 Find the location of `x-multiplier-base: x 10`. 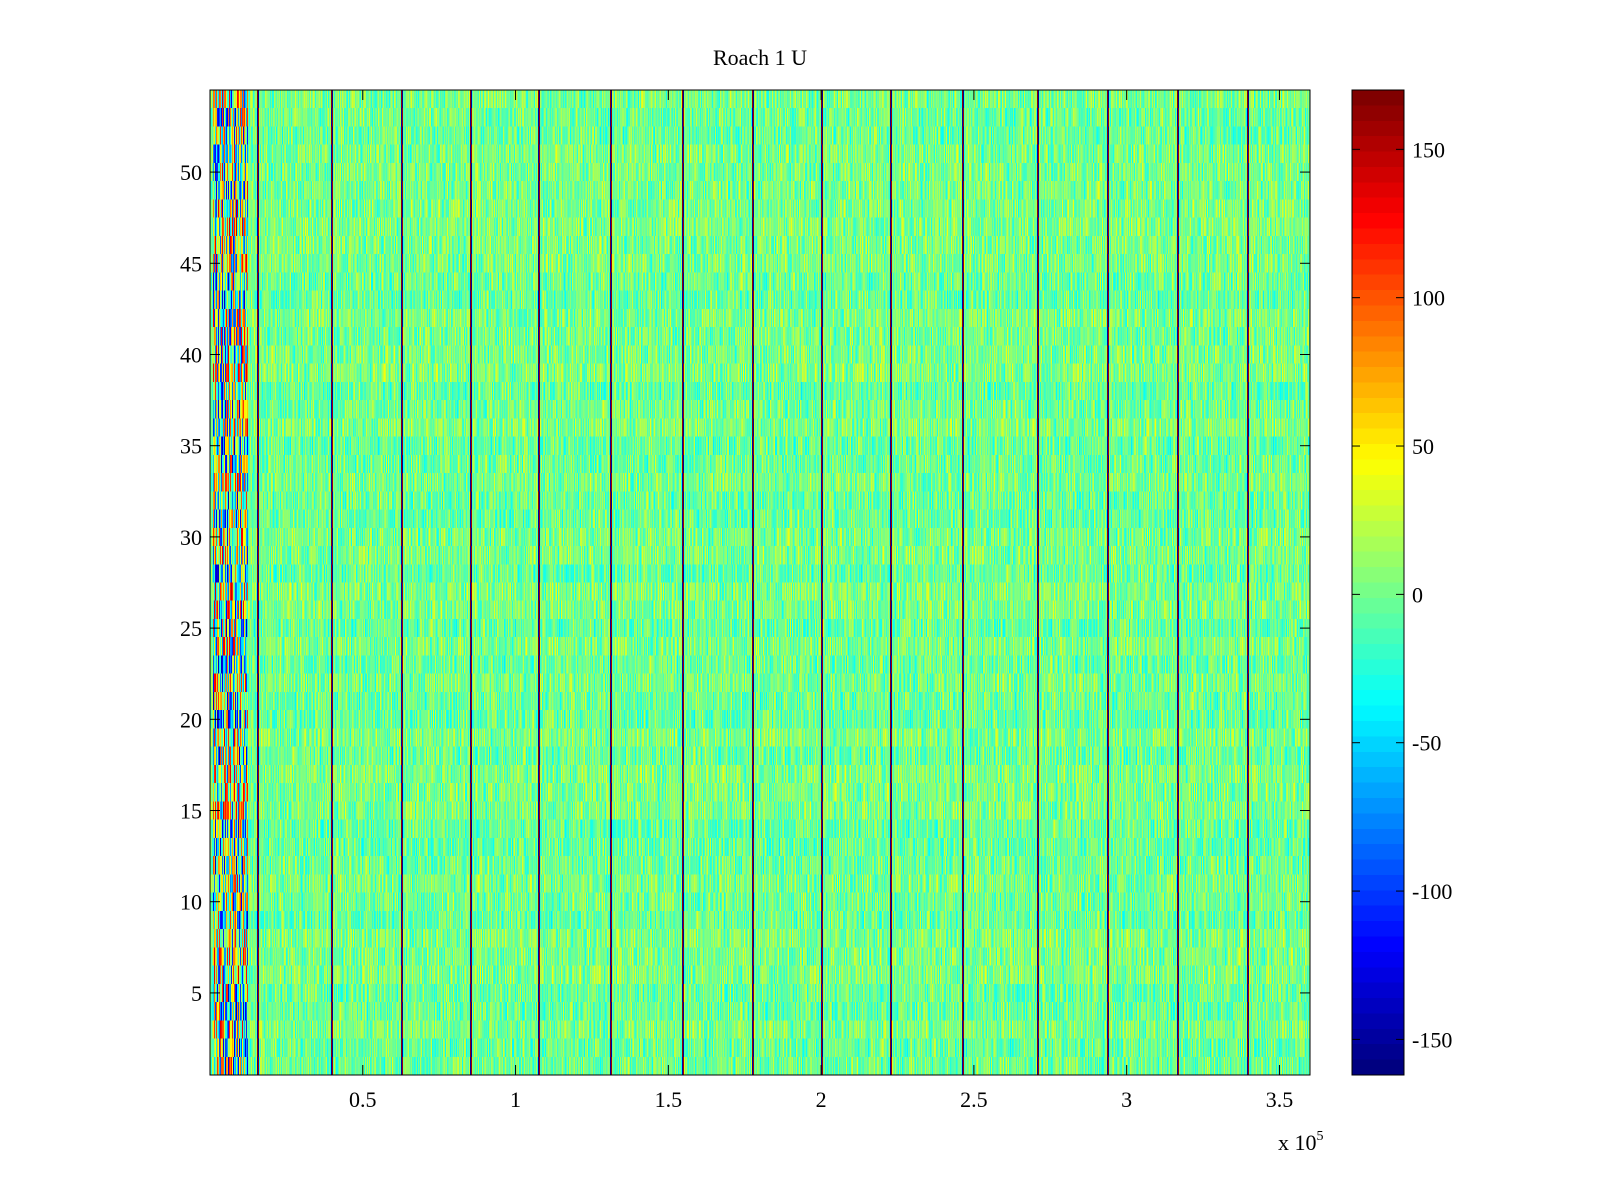

x-multiplier-base: x 10 is located at coordinates (1297, 1142).